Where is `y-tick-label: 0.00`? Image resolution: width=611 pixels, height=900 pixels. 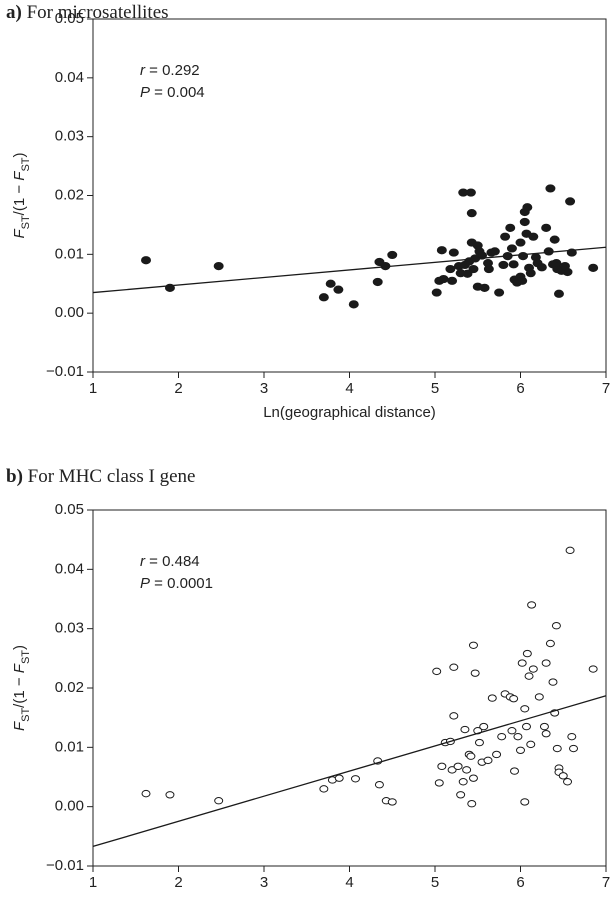 y-tick-label: 0.00 is located at coordinates (69, 312).